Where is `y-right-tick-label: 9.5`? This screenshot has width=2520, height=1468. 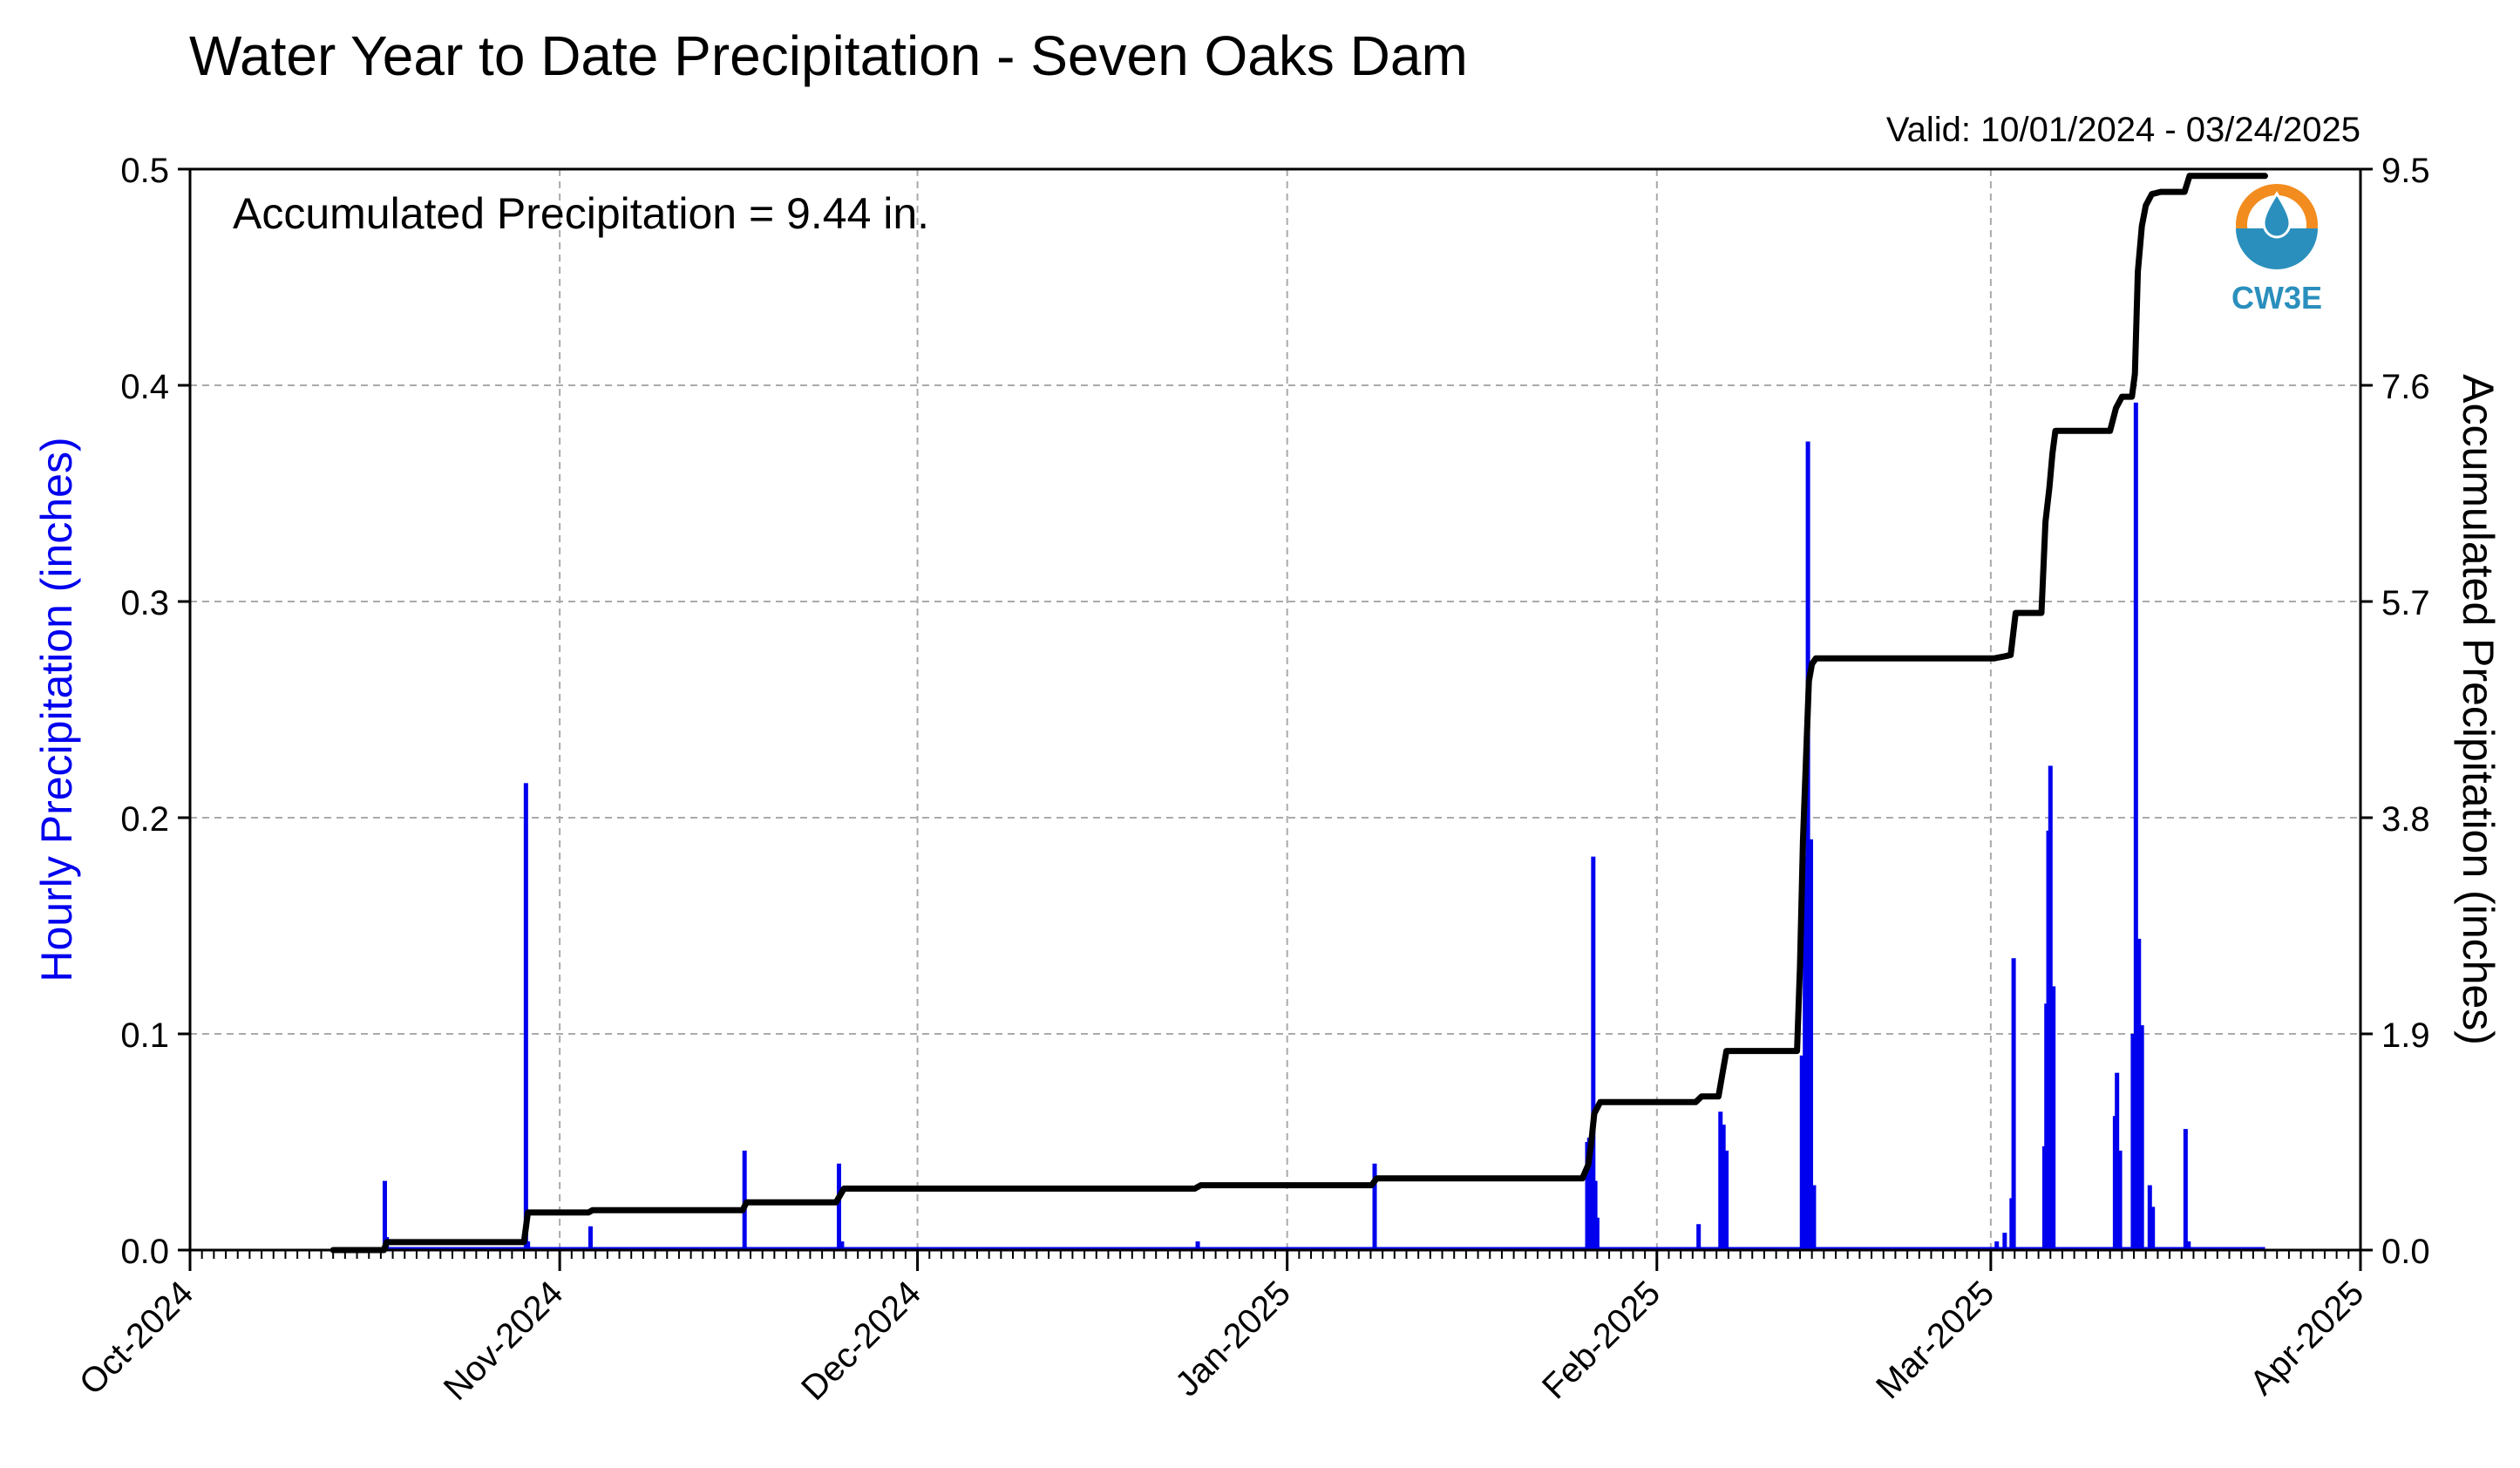 y-right-tick-label: 9.5 is located at coordinates (2405, 171).